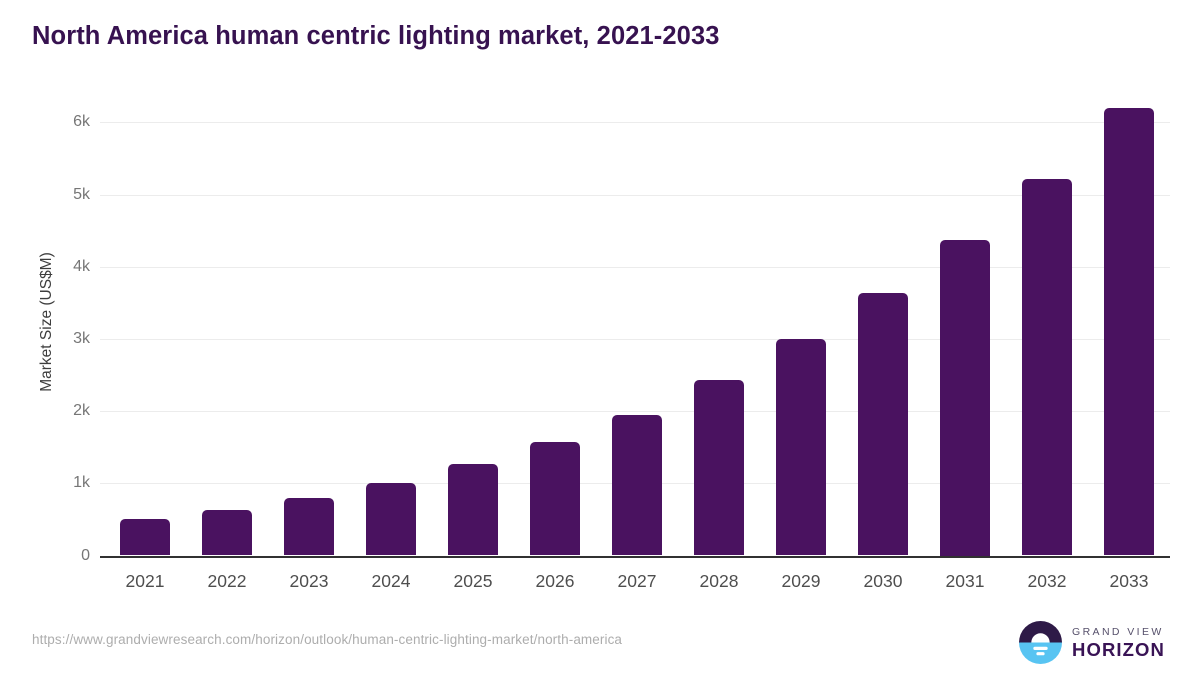  Describe the element at coordinates (81, 122) in the screenshot. I see `y-tick-label-6k: 6k` at that location.